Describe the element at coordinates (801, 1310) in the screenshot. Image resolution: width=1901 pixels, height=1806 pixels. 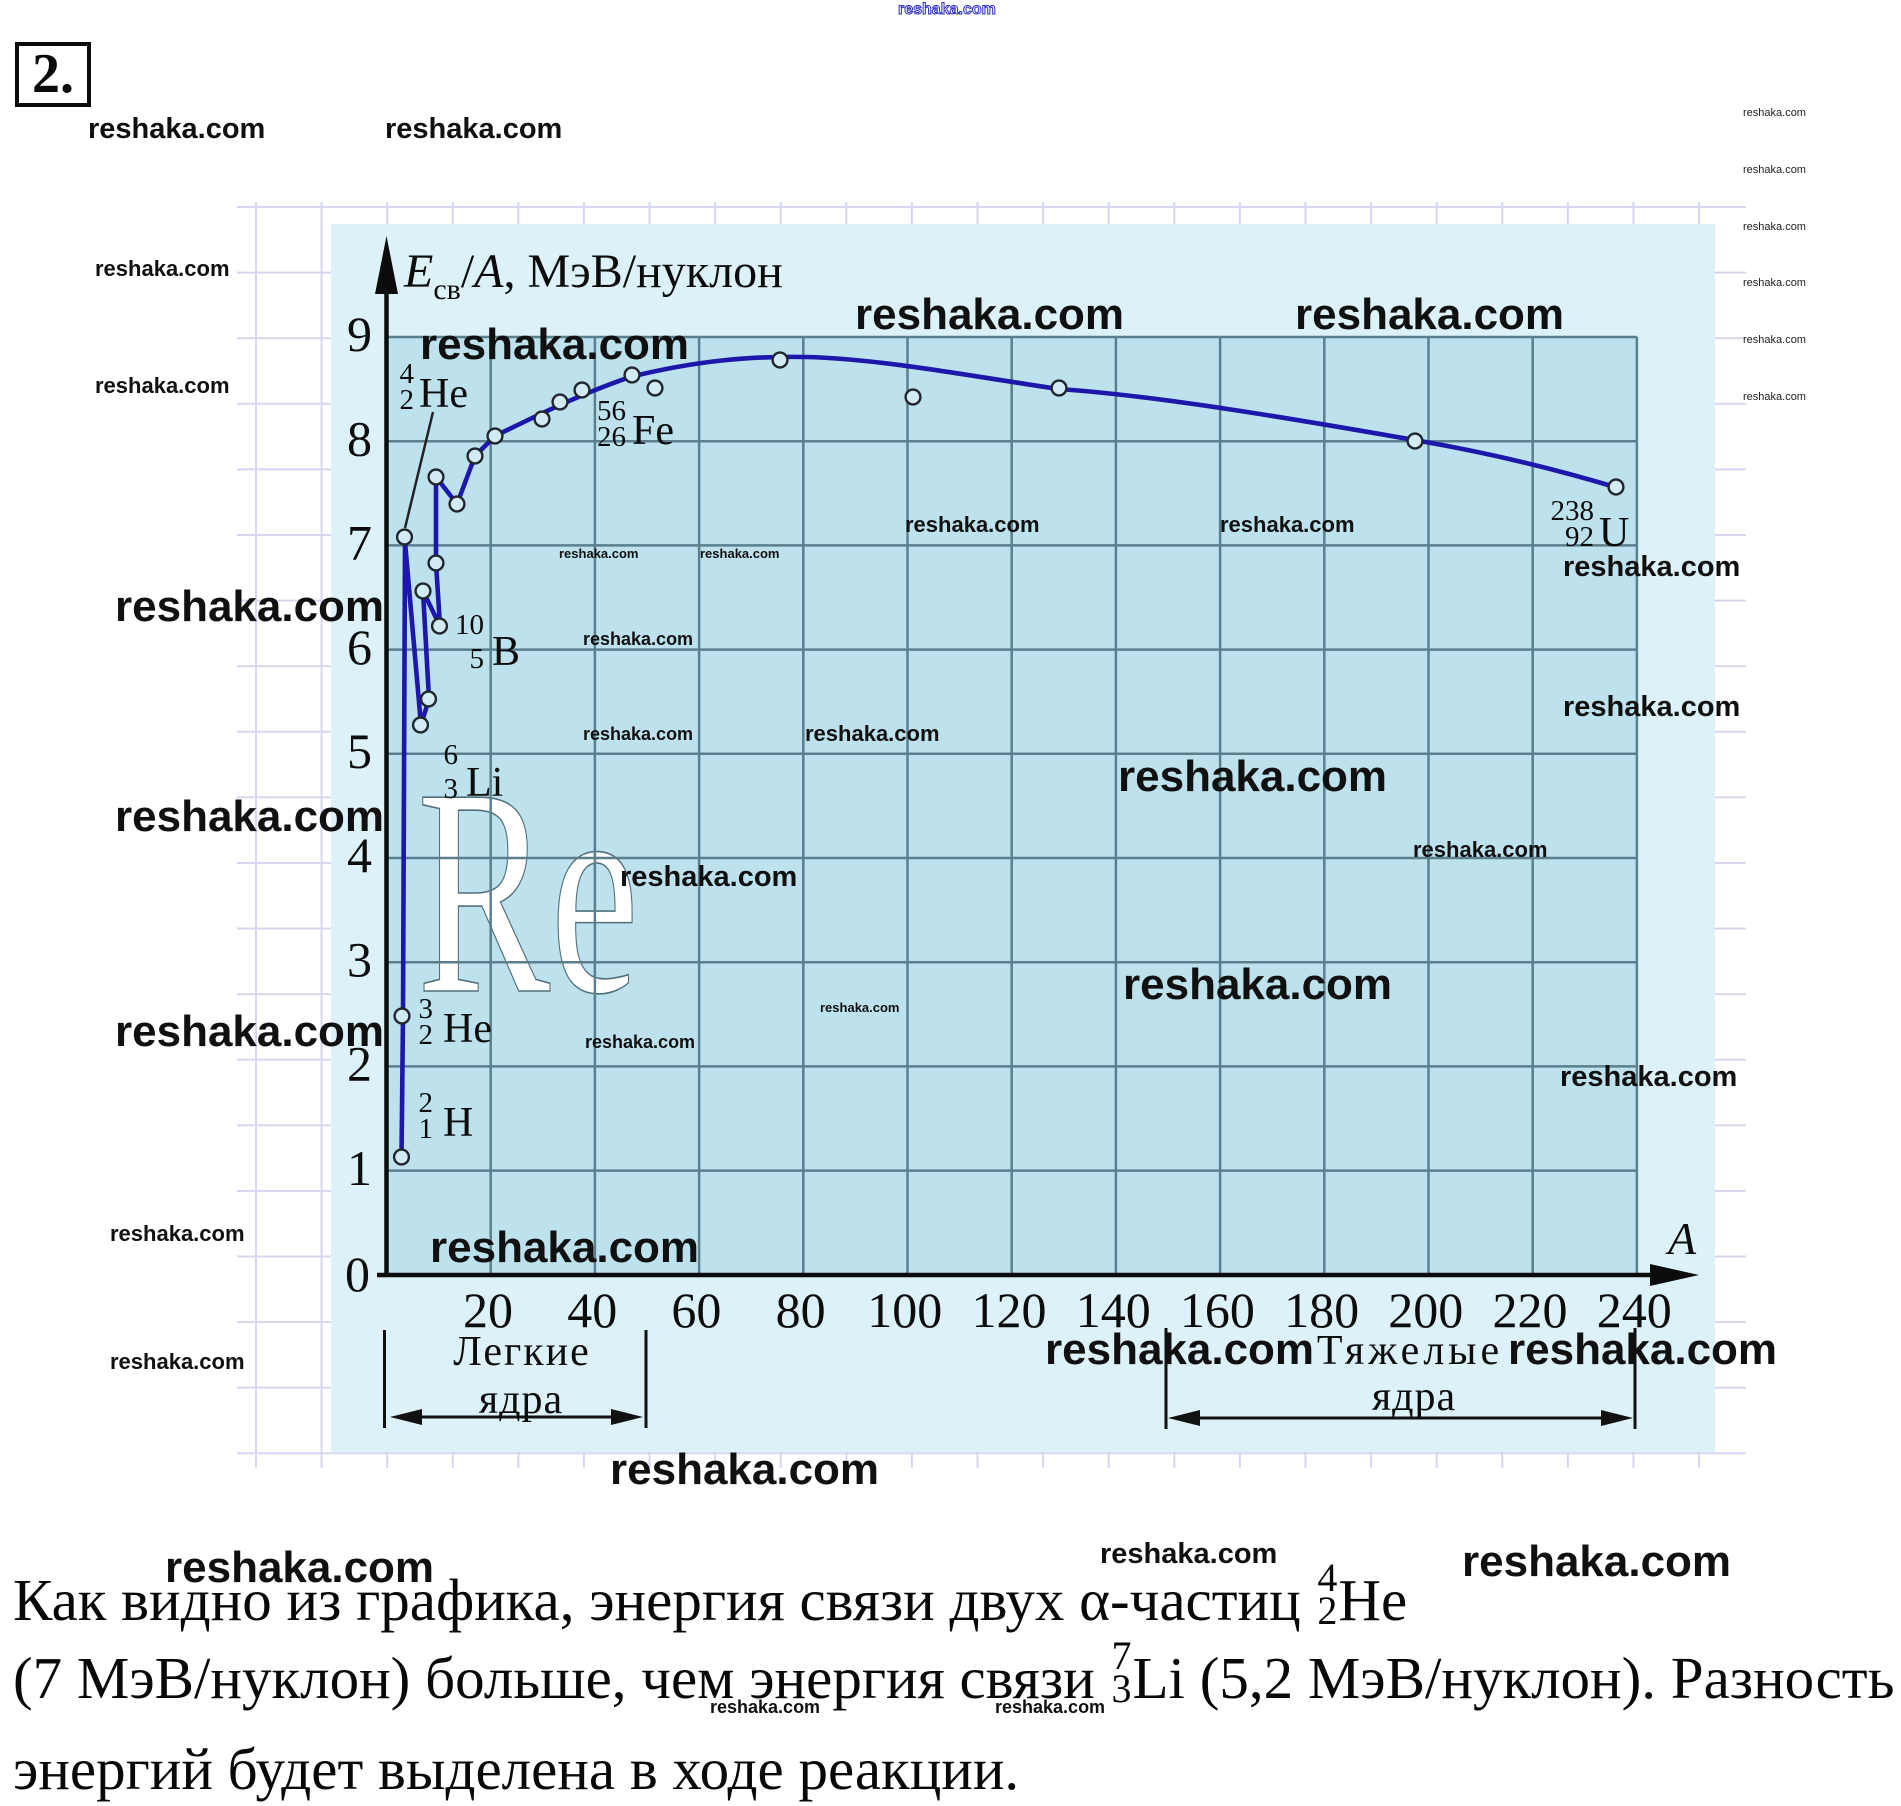
I see `svg-text: 80` at that location.